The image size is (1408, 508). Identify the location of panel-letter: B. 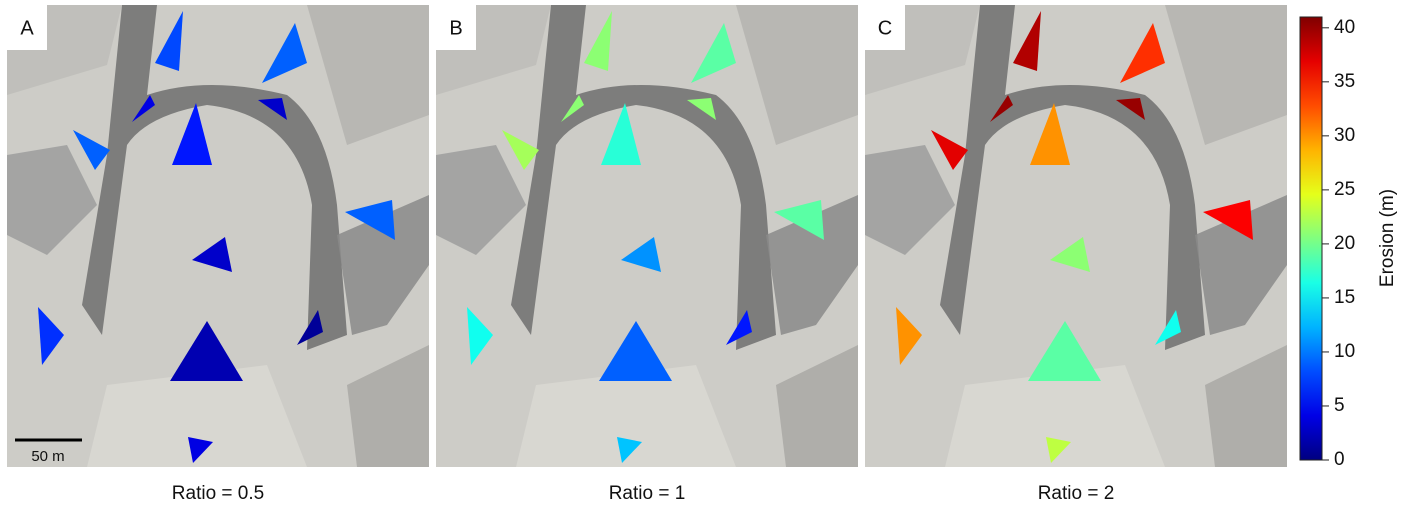
(455, 28).